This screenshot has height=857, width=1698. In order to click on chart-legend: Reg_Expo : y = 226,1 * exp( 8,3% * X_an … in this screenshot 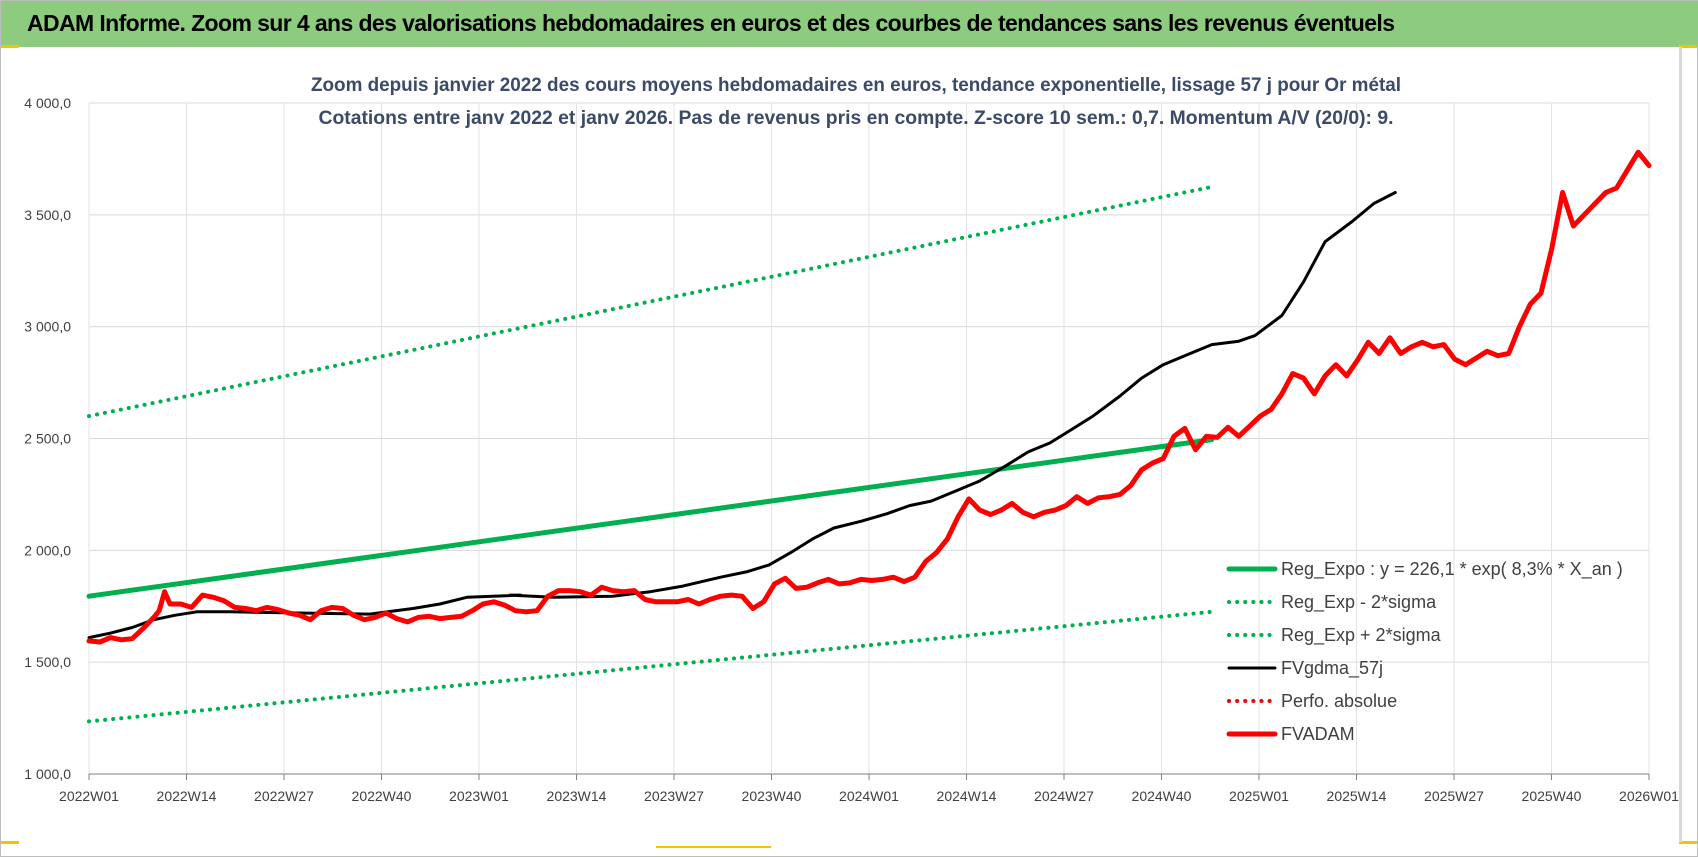, I will do `click(1424, 651)`.